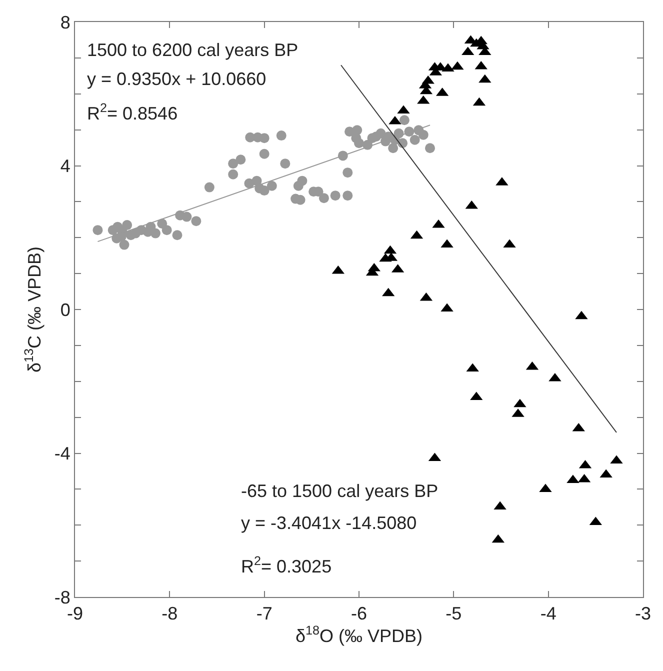 The width and height of the screenshot is (663, 671). Describe the element at coordinates (176, 79) in the screenshot. I see `annotation: y = 0.9350x + 10.0660` at that location.